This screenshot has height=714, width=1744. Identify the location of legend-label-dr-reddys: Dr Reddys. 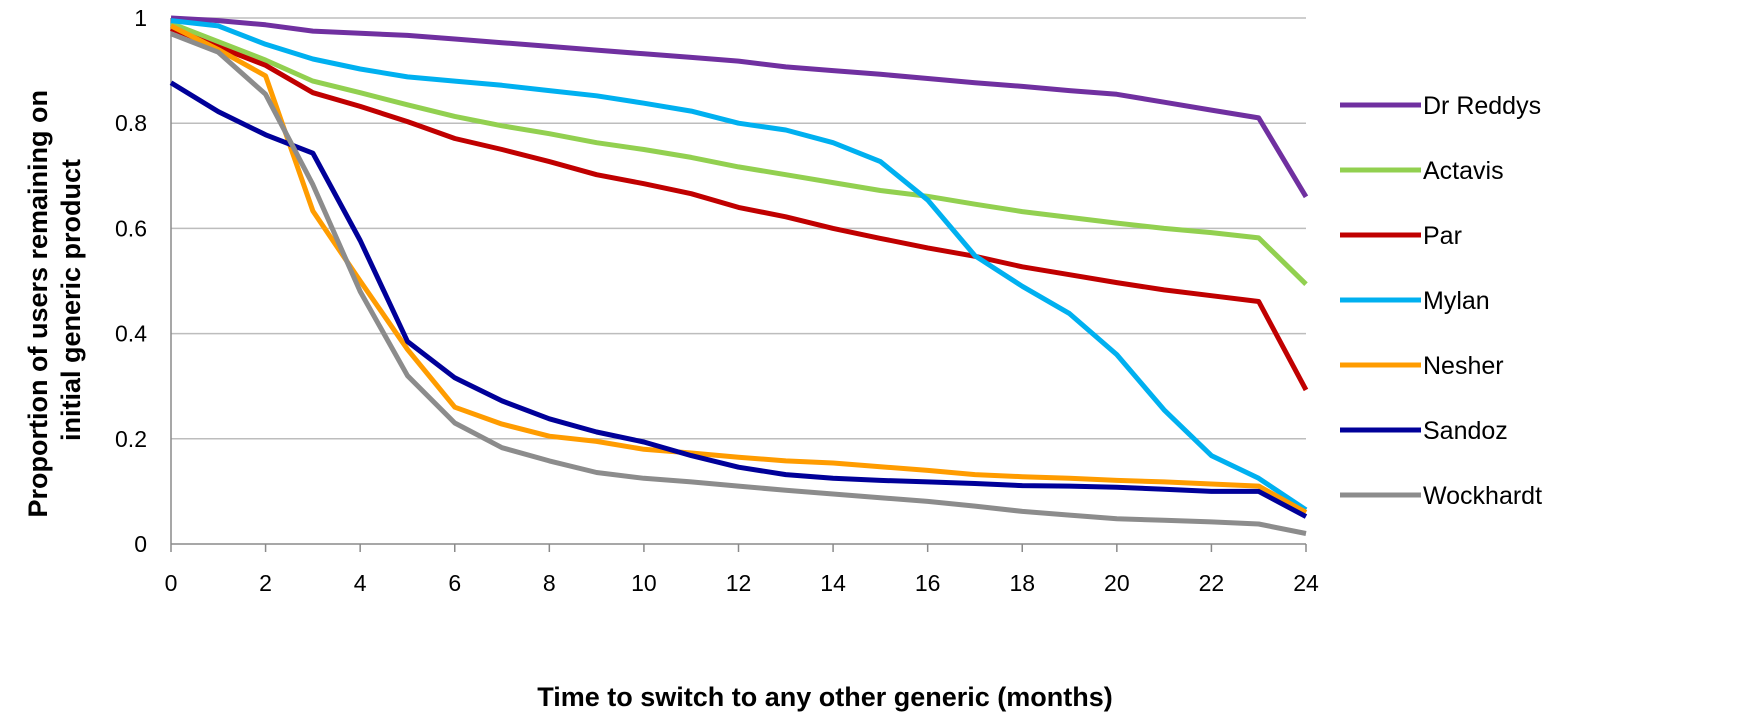
(1482, 106).